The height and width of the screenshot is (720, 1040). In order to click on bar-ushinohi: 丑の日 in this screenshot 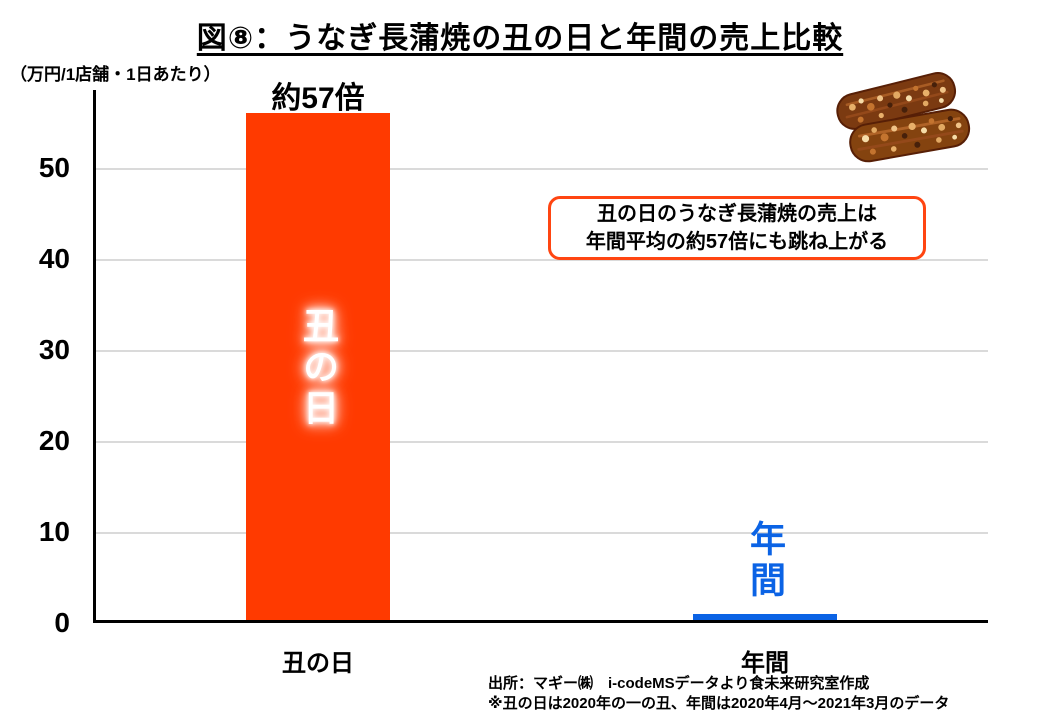, I will do `click(318, 368)`.